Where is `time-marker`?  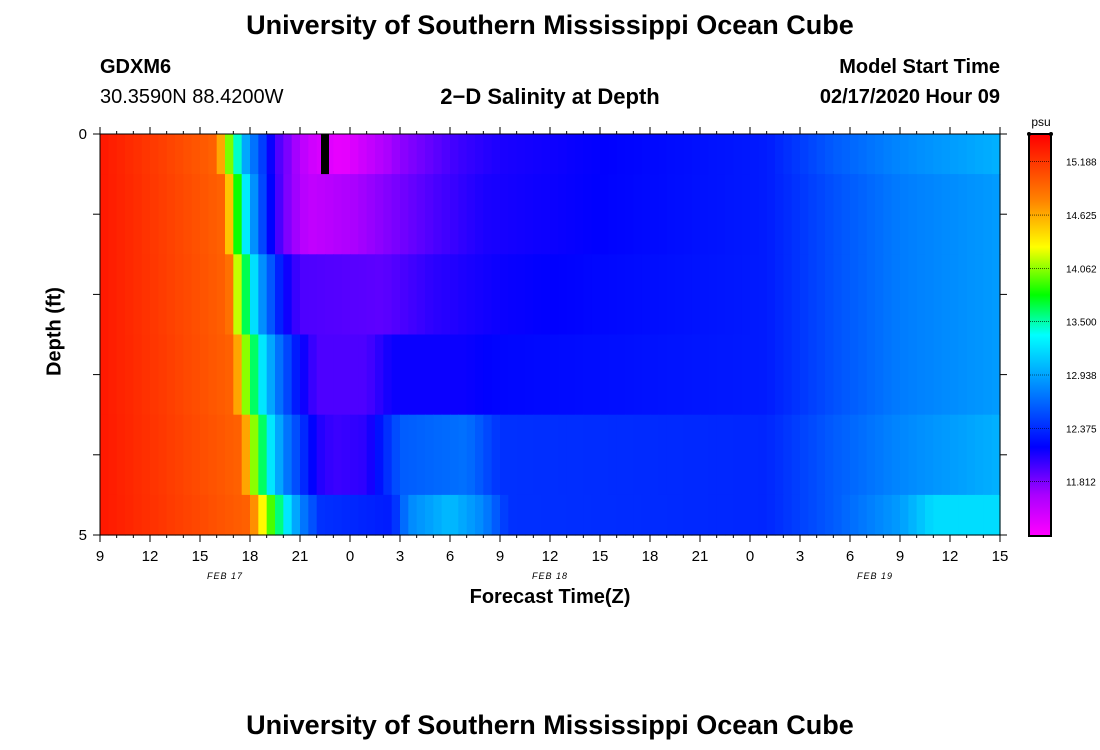
time-marker is located at coordinates (325, 154).